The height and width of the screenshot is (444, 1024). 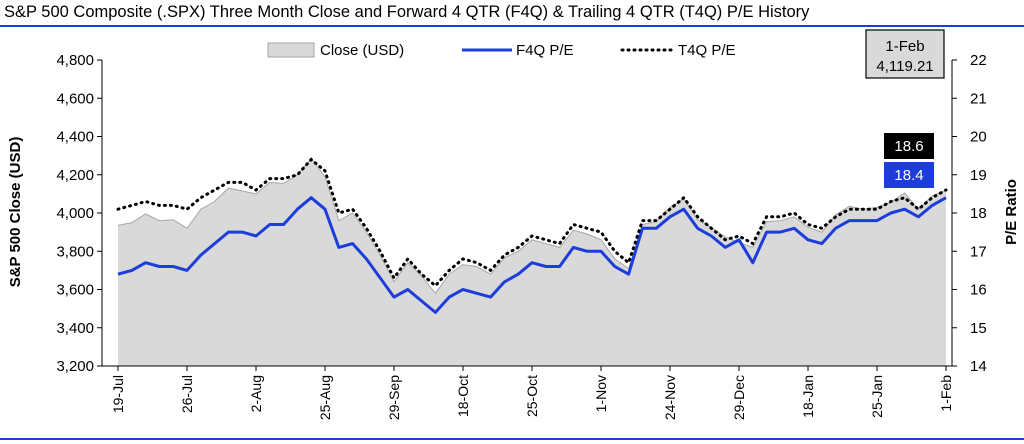 I want to click on y-axis-label: S&P 500 Close (USD), so click(x=15, y=212).